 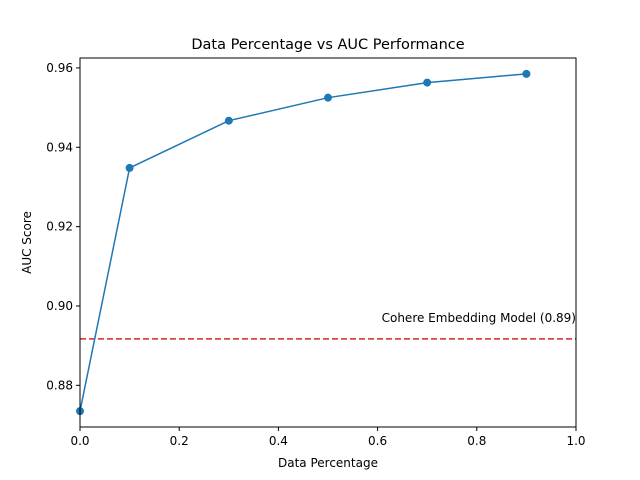 What do you see at coordinates (479, 318) in the screenshot?
I see `reference-line-label: Cohere Embedding Model (0.89)` at bounding box center [479, 318].